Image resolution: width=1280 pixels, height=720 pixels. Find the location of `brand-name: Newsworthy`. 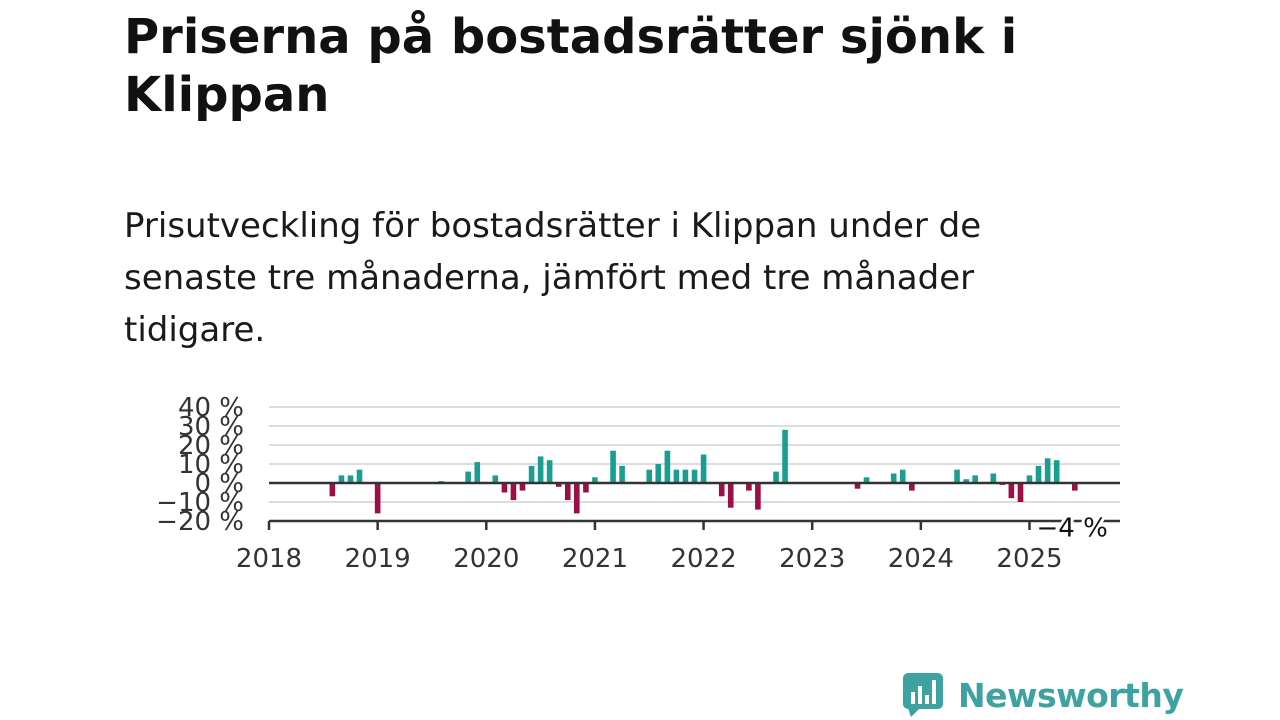

brand-name: Newsworthy is located at coordinates (1071, 695).